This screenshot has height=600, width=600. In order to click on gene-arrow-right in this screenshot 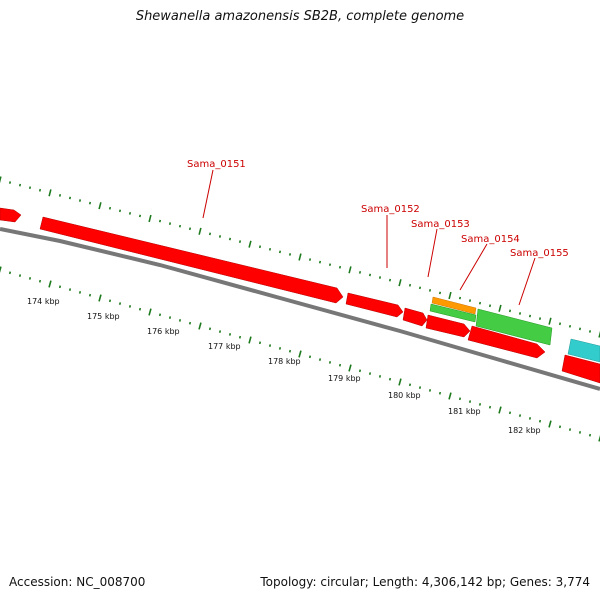, I will do `click(580, 369)`.